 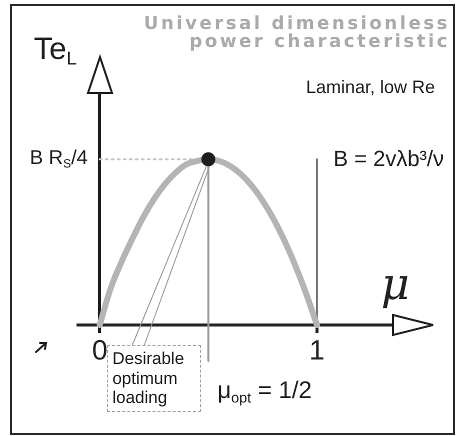 What do you see at coordinates (370, 87) in the screenshot?
I see `chart-subtitle: Laminar, low Re` at bounding box center [370, 87].